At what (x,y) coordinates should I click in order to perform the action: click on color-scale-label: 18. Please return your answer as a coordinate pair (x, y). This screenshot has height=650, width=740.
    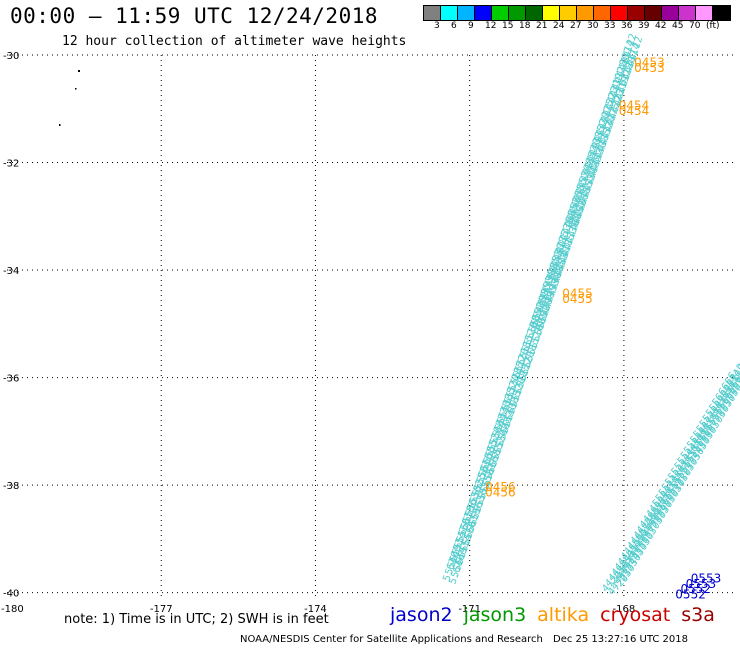
    Looking at the image, I should click on (525, 26).